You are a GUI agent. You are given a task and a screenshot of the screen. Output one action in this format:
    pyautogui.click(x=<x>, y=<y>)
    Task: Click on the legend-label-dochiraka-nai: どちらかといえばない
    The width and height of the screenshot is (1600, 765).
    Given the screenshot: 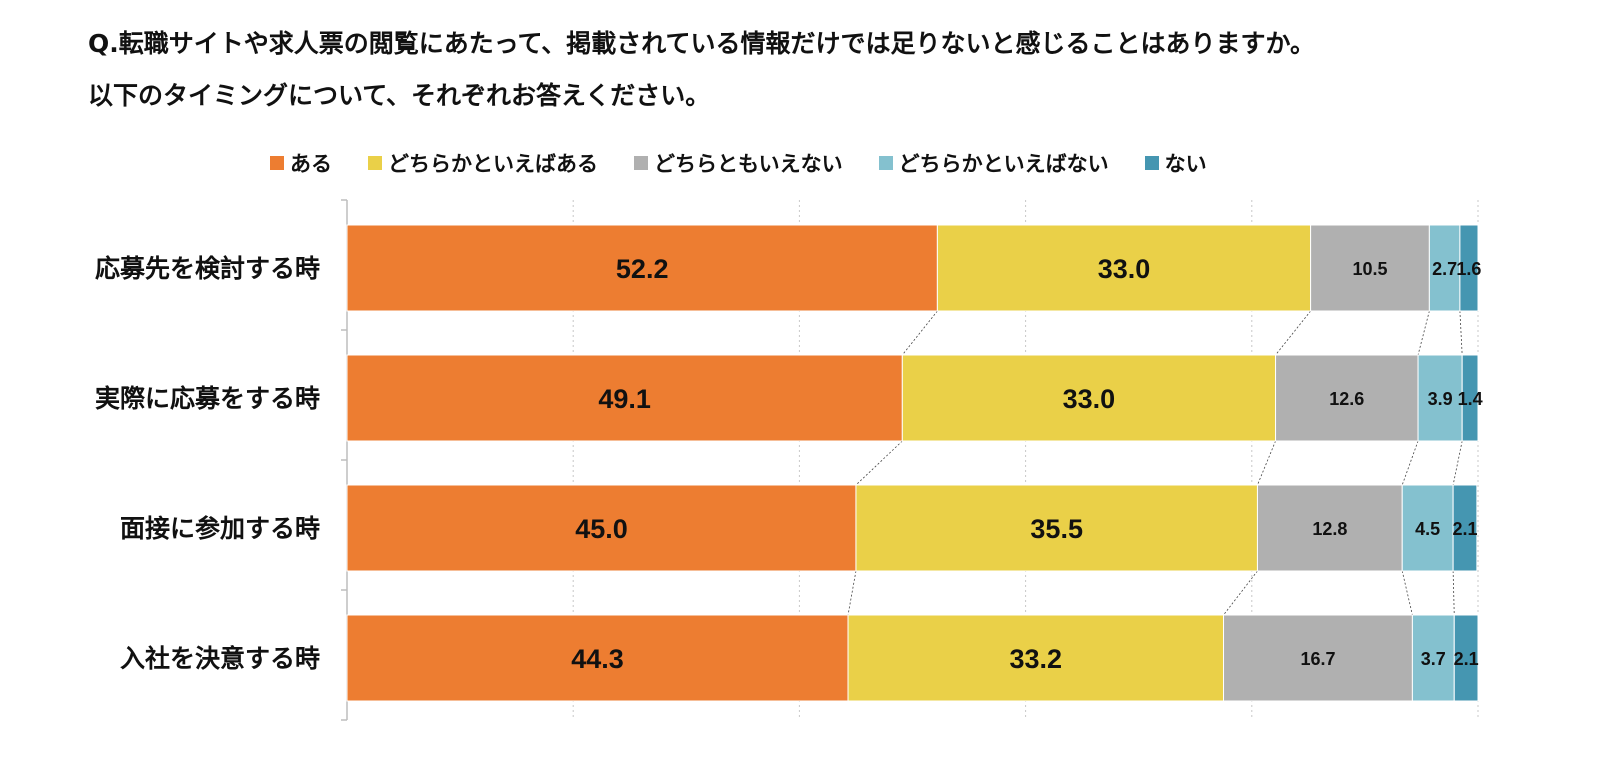 What is the action you would take?
    pyautogui.click(x=1003, y=164)
    